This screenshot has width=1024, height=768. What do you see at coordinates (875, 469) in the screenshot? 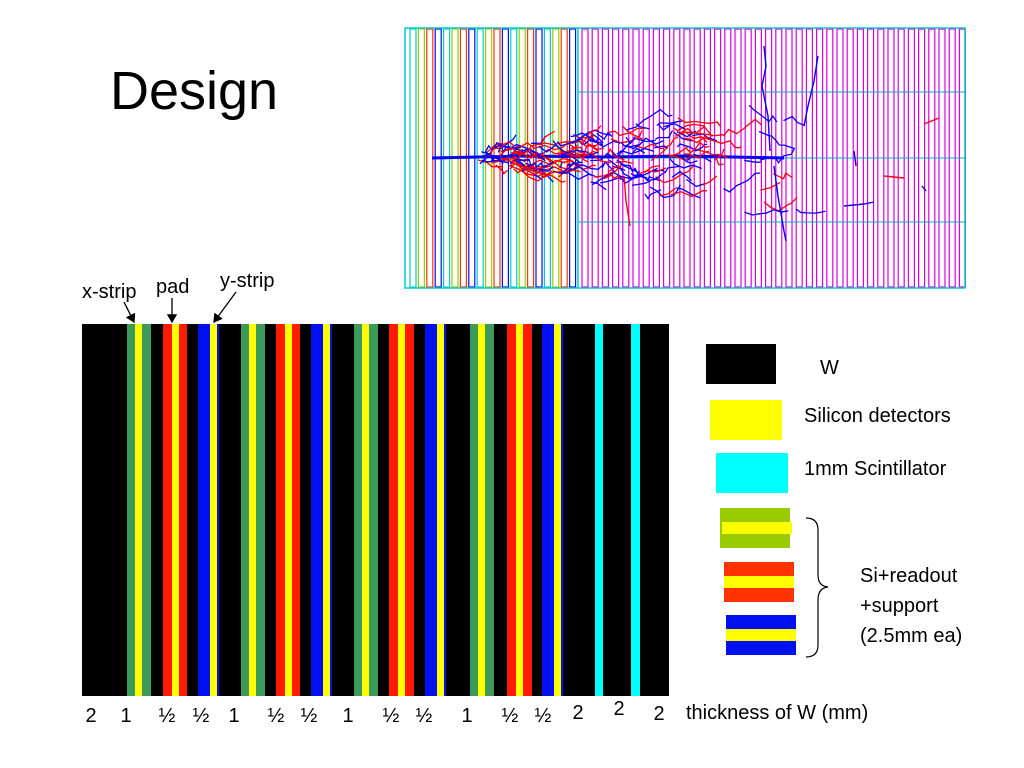
I see `legend-scintillator-label: 1mm Scintillator` at bounding box center [875, 469].